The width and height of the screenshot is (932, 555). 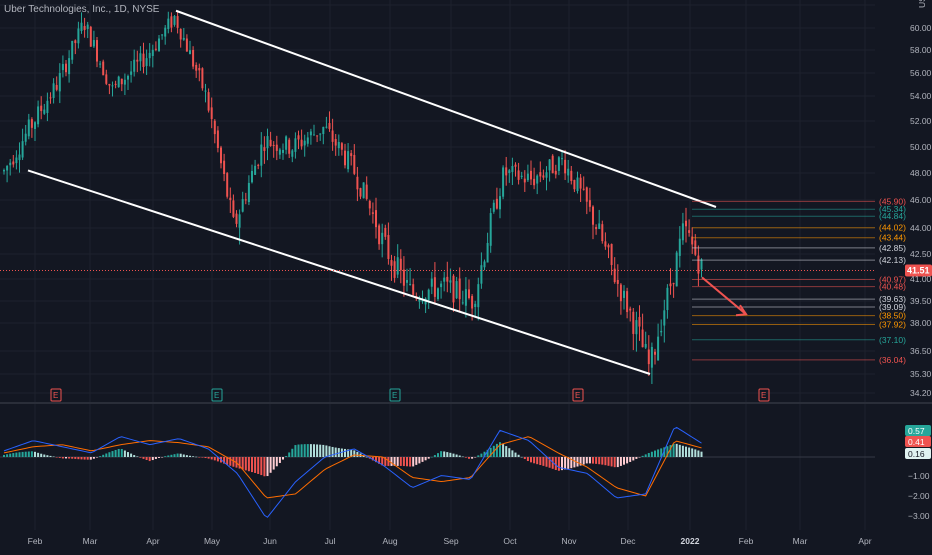 I want to click on currency-label: USD, so click(x=922, y=4).